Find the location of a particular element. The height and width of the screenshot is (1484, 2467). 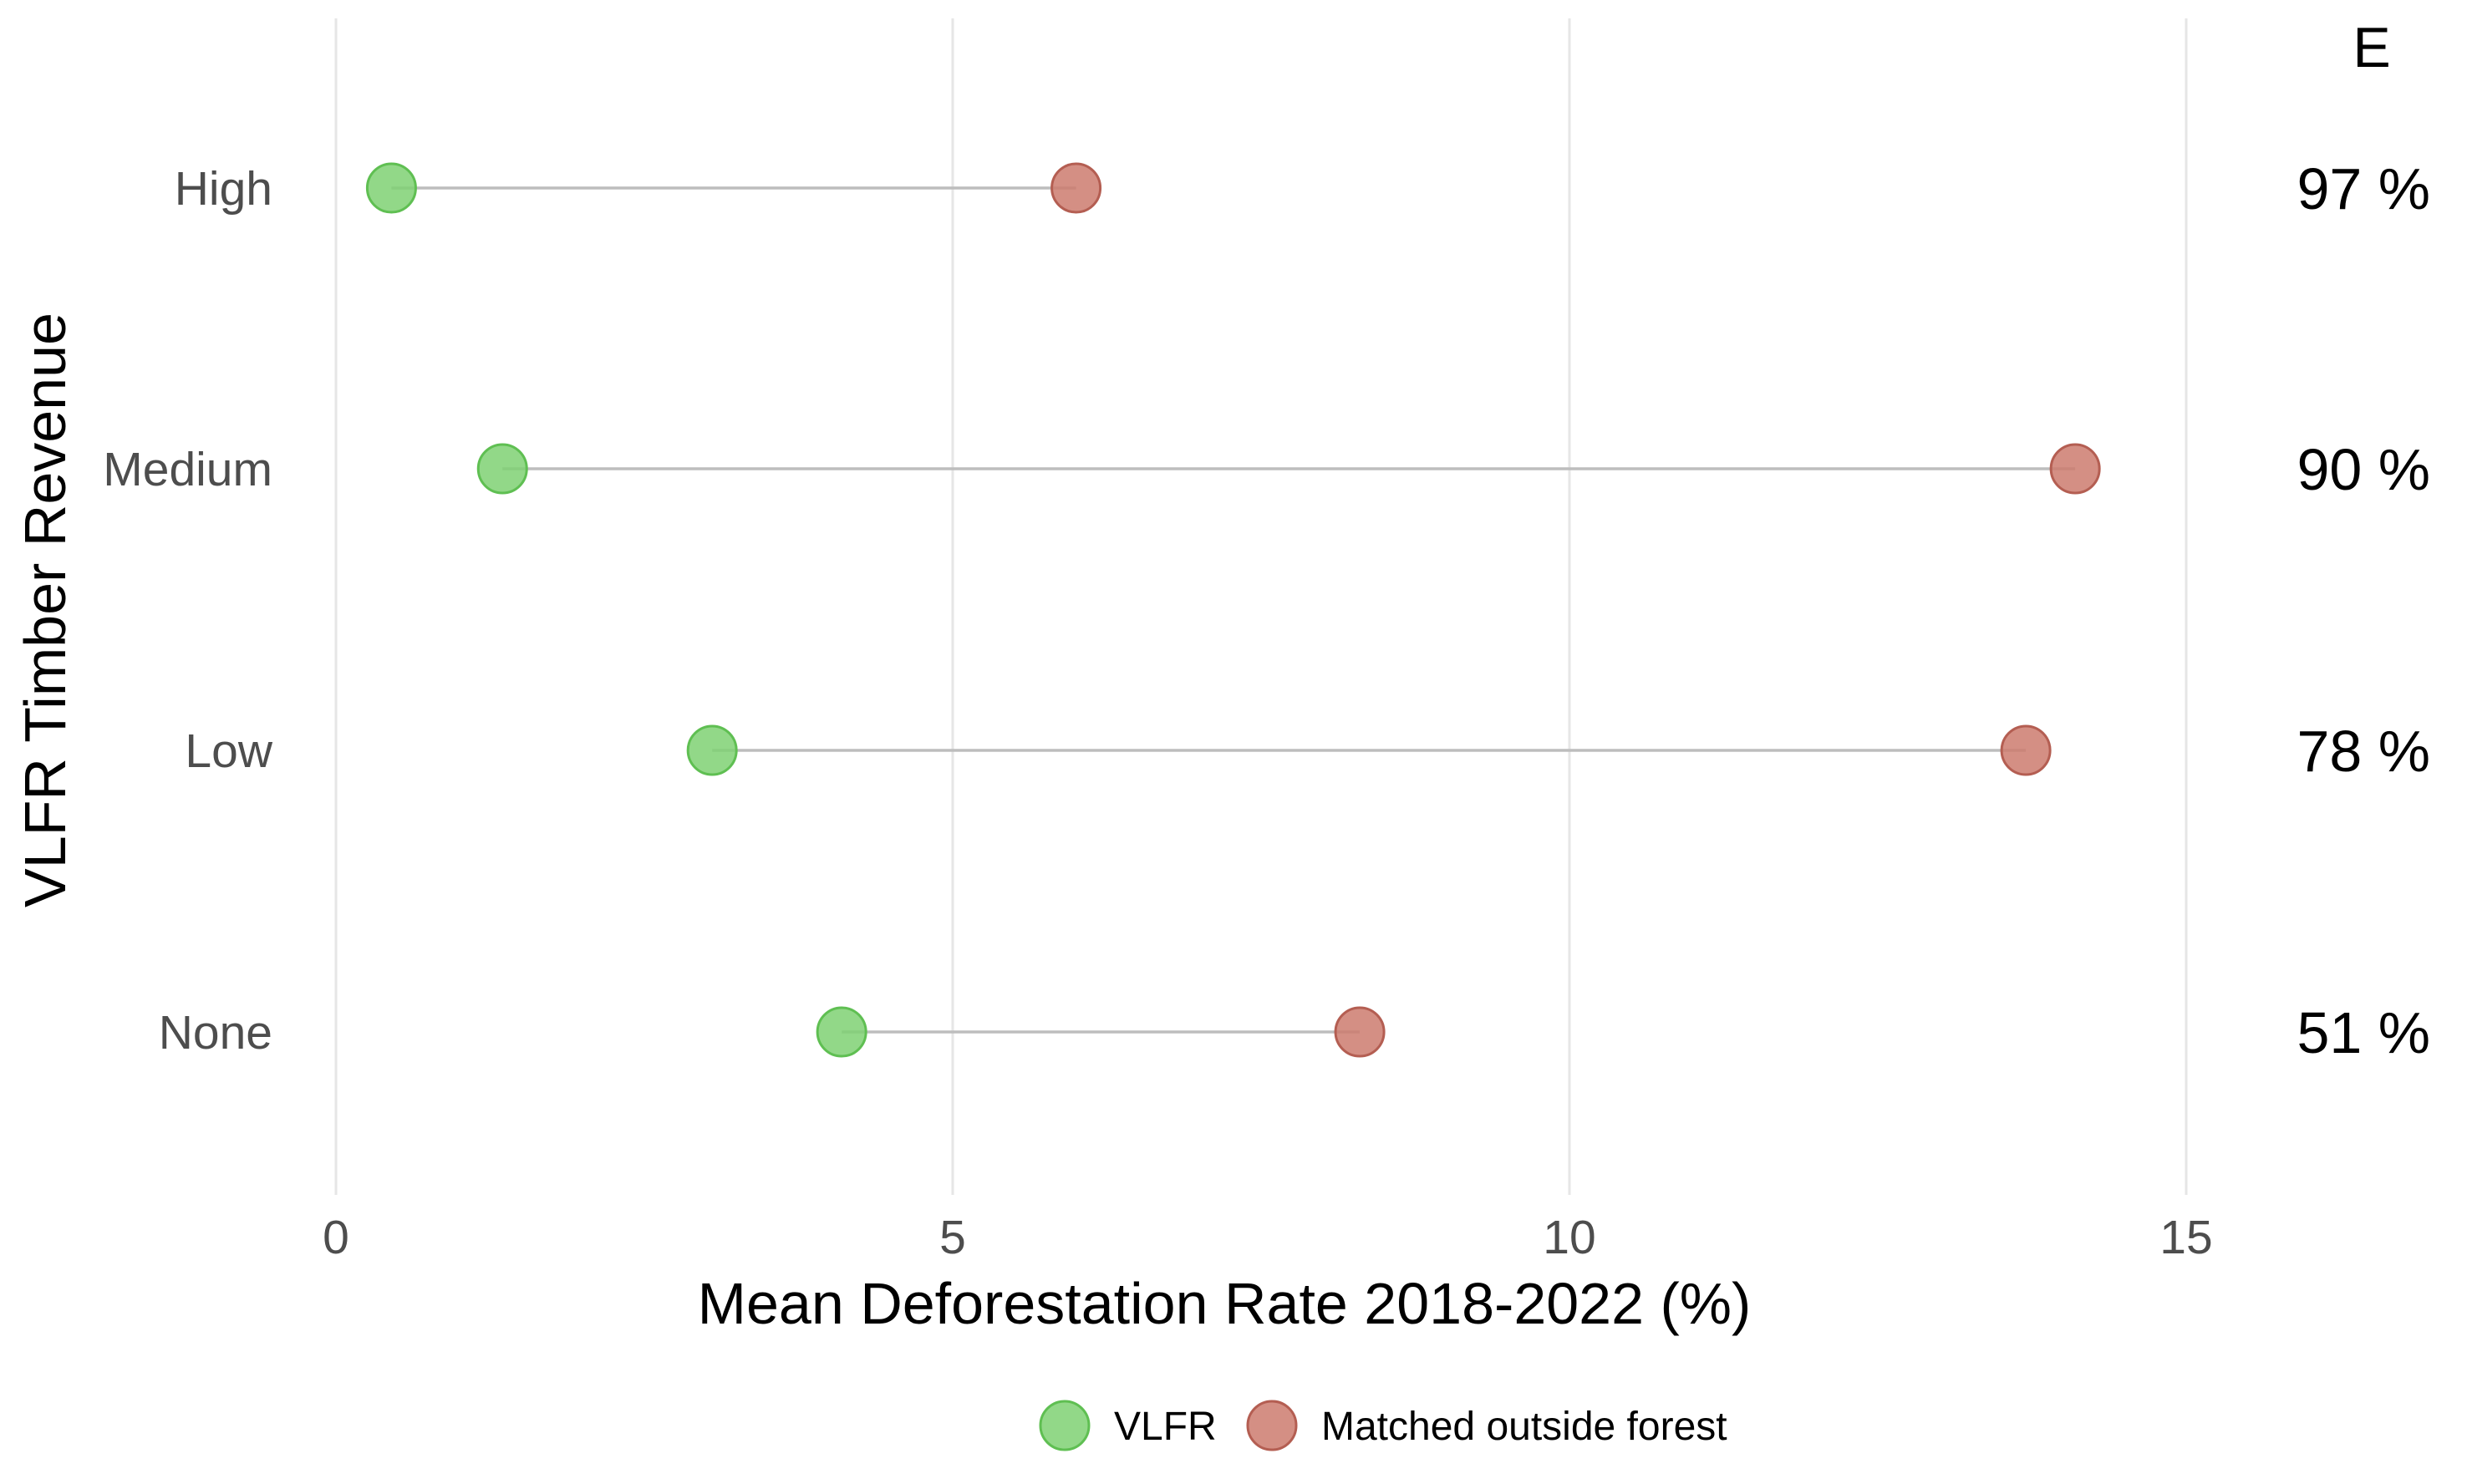

legend-label-vlfr: VLFR is located at coordinates (1165, 1427).